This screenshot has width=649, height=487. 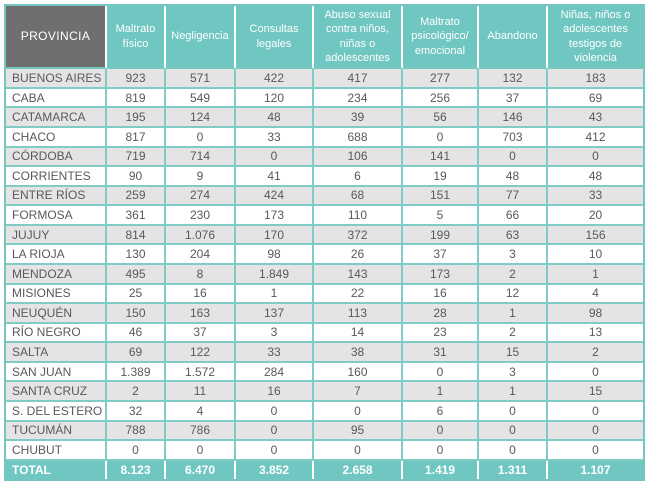 What do you see at coordinates (441, 38) in the screenshot?
I see `column-header: Maltrato psicológico/ emocional` at bounding box center [441, 38].